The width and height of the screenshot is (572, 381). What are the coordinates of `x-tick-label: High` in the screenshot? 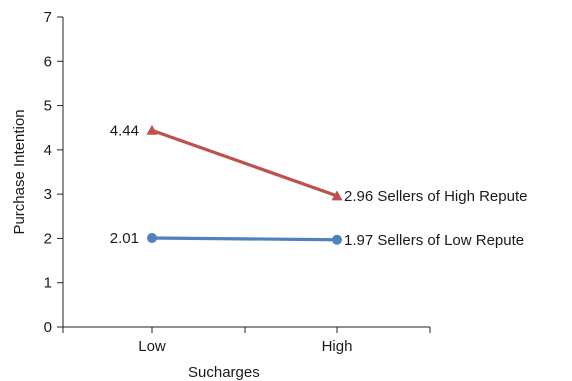 It's located at (337, 346).